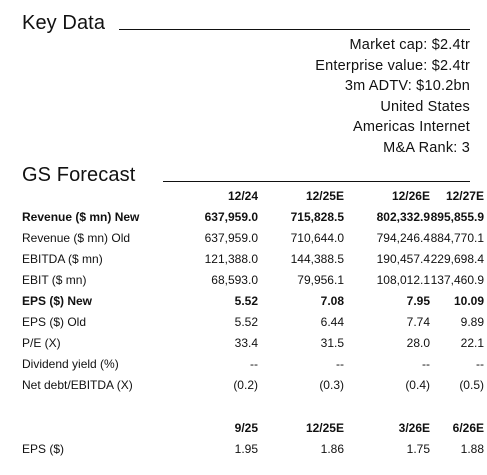 This screenshot has width=487, height=475. What do you see at coordinates (457, 237) in the screenshot?
I see `table-cell: 884,770.1` at bounding box center [457, 237].